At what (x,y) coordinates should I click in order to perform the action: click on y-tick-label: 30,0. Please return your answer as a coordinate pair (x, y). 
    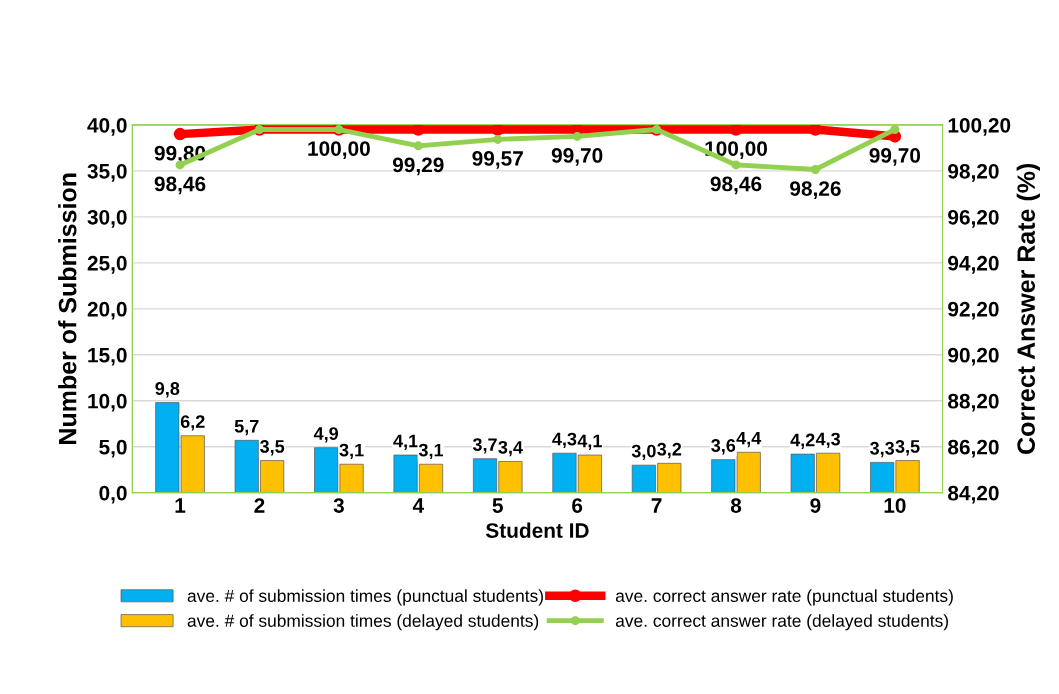
    Looking at the image, I should click on (107, 218).